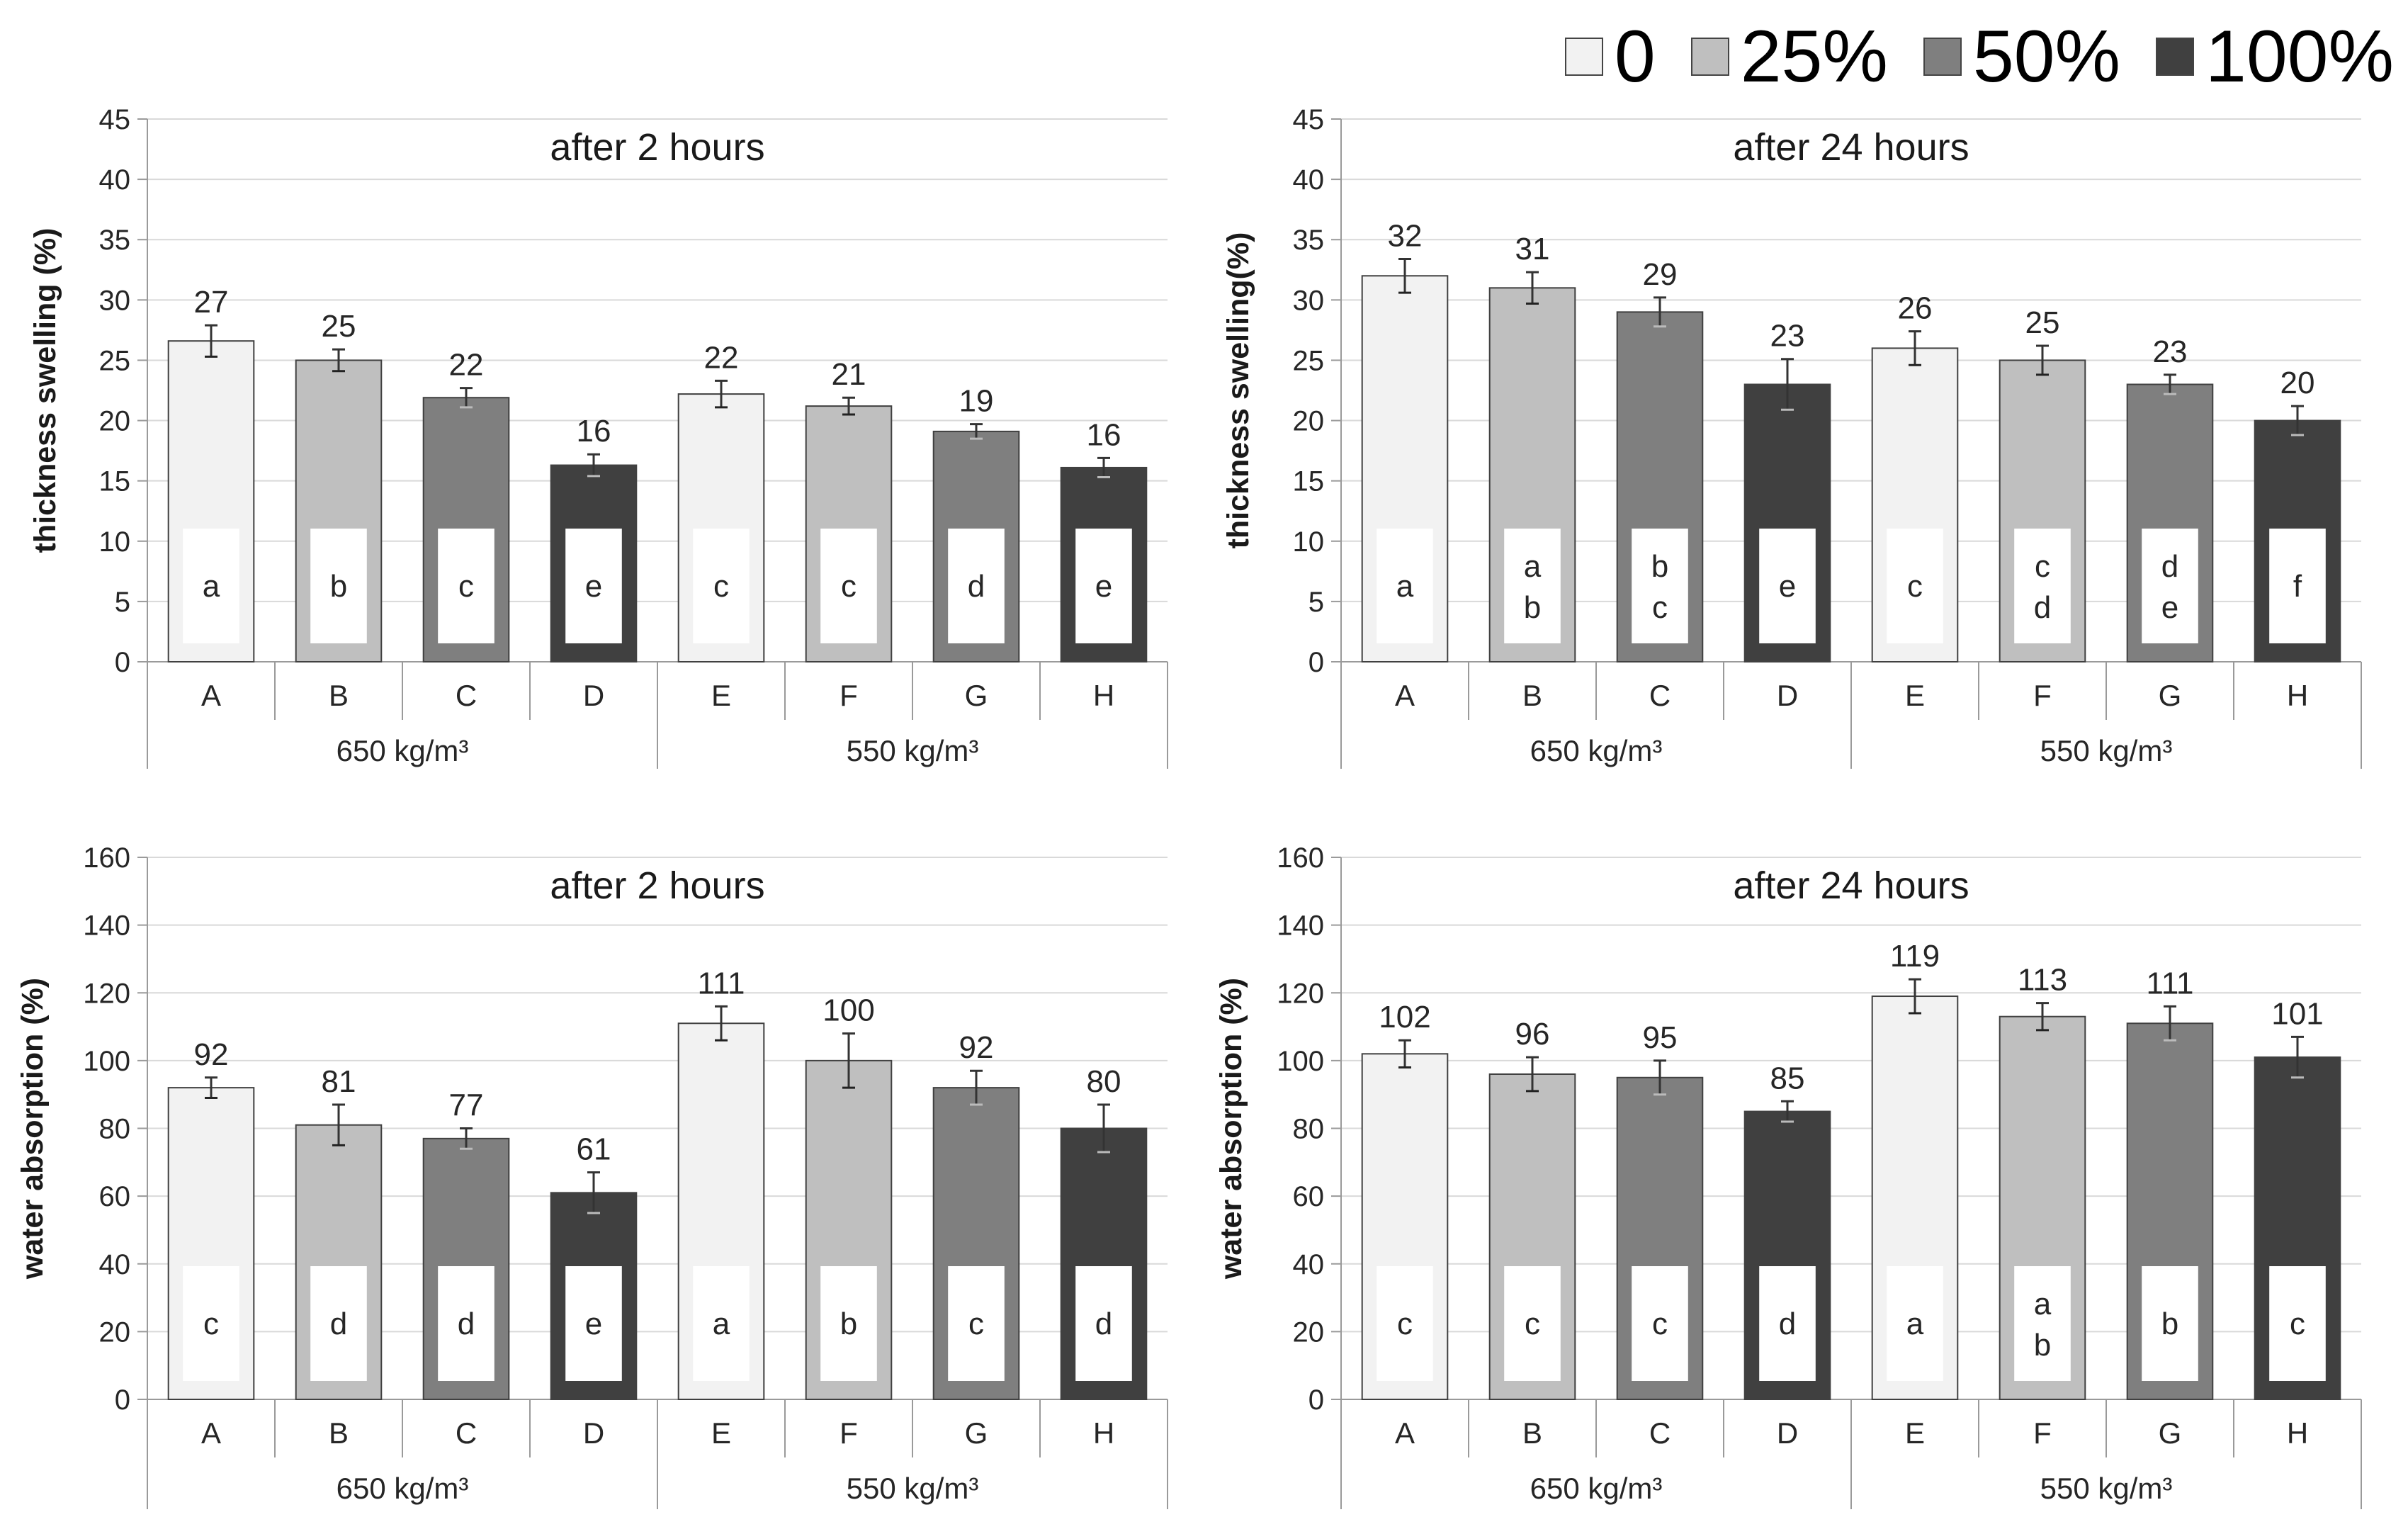 This screenshot has height=1534, width=2408. I want to click on y-tick-label: 25, so click(1309, 360).